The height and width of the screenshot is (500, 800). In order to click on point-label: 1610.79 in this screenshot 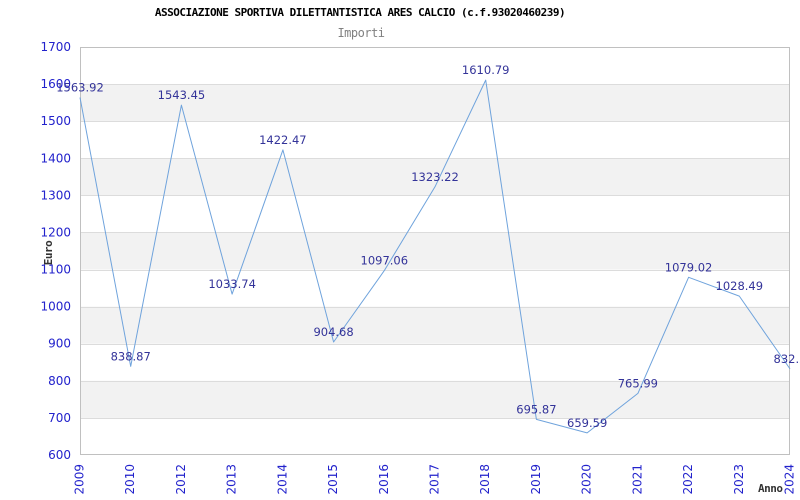, I will do `click(486, 70)`.